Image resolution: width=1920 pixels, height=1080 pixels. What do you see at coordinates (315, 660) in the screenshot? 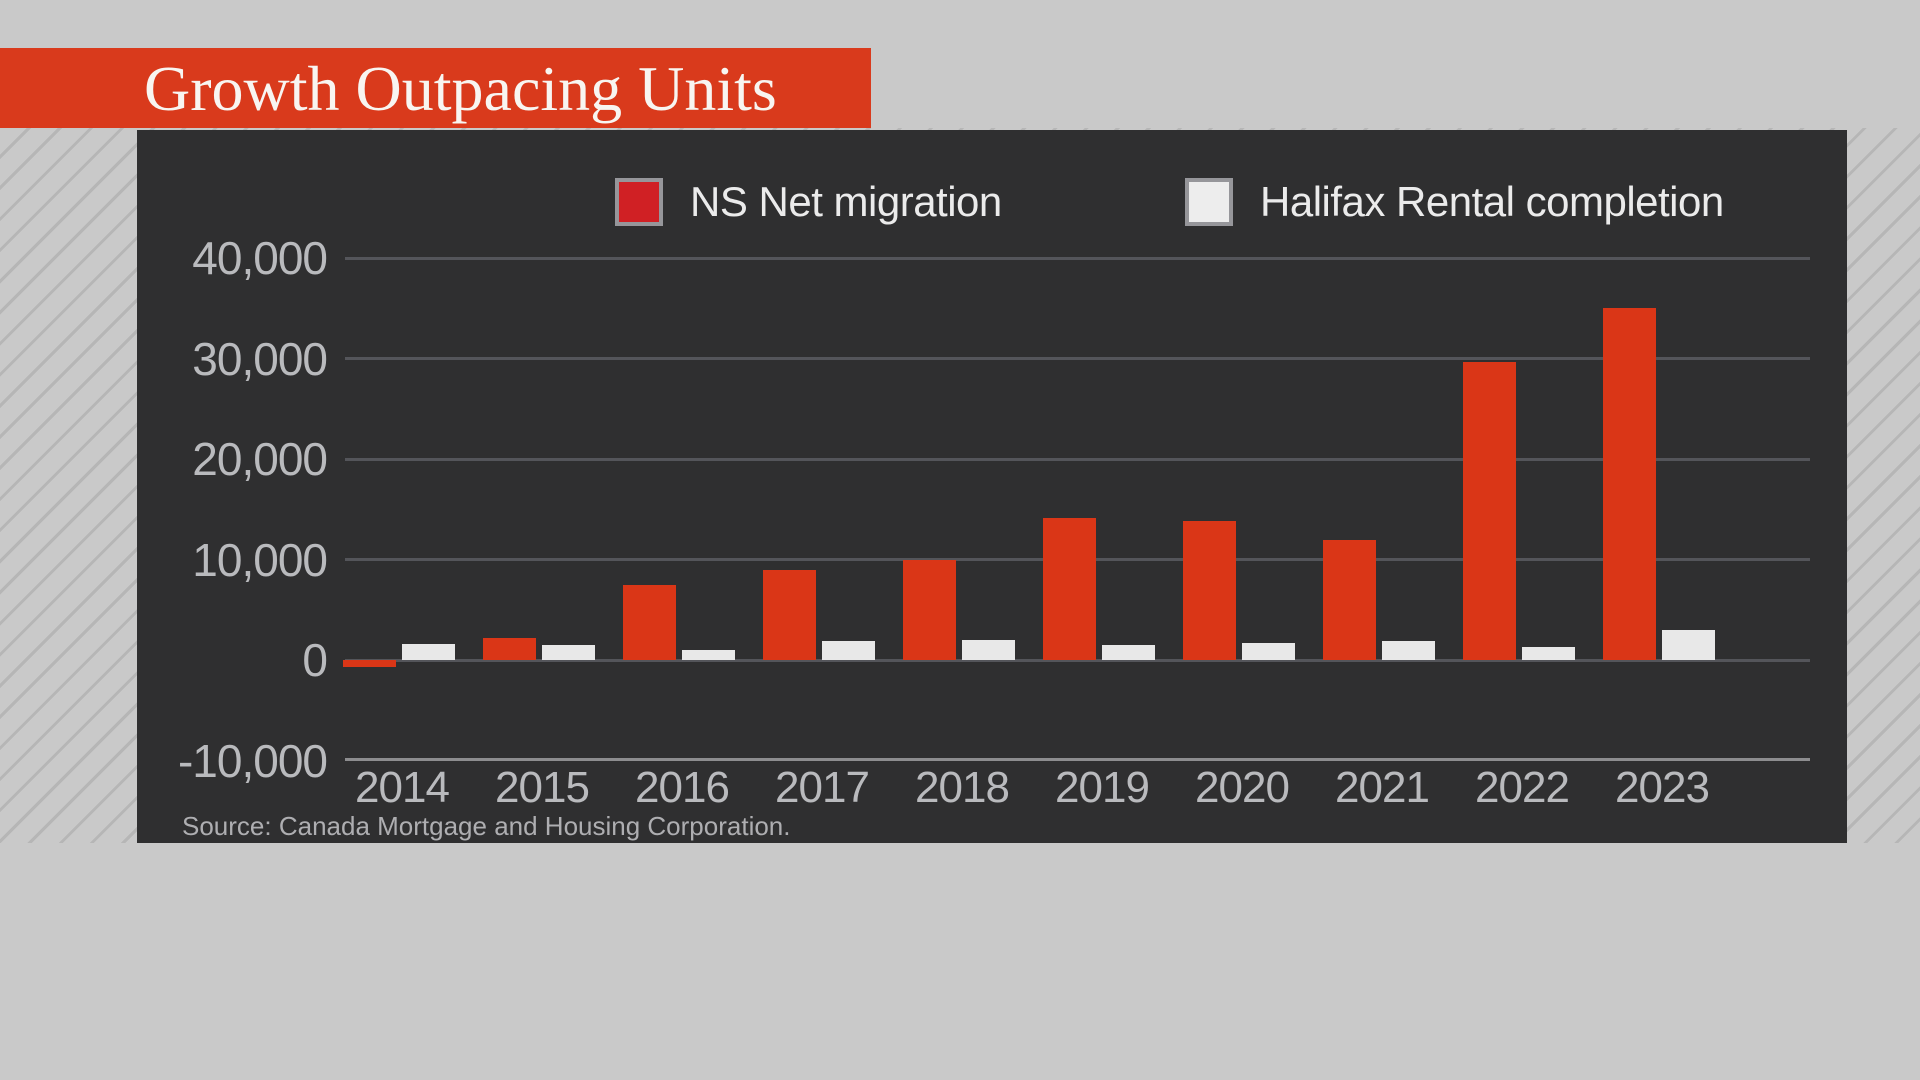
I see `y-tick-label-0: 0` at bounding box center [315, 660].